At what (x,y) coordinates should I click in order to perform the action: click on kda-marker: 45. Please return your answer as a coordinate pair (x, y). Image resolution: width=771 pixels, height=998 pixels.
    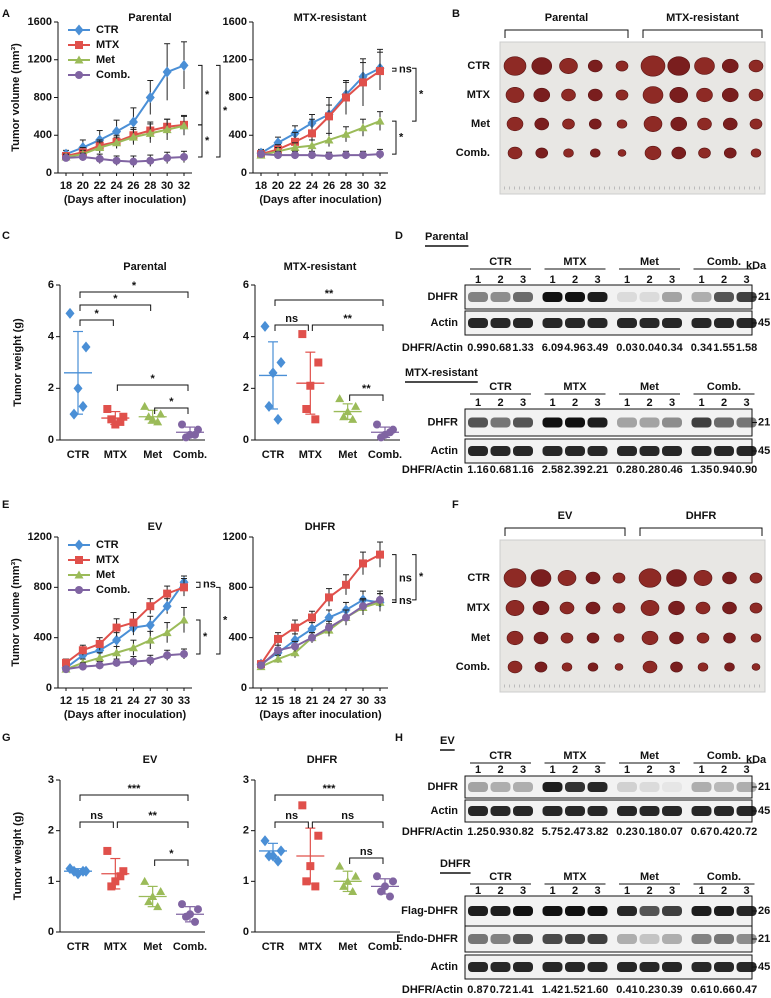
    Looking at the image, I should click on (764, 811).